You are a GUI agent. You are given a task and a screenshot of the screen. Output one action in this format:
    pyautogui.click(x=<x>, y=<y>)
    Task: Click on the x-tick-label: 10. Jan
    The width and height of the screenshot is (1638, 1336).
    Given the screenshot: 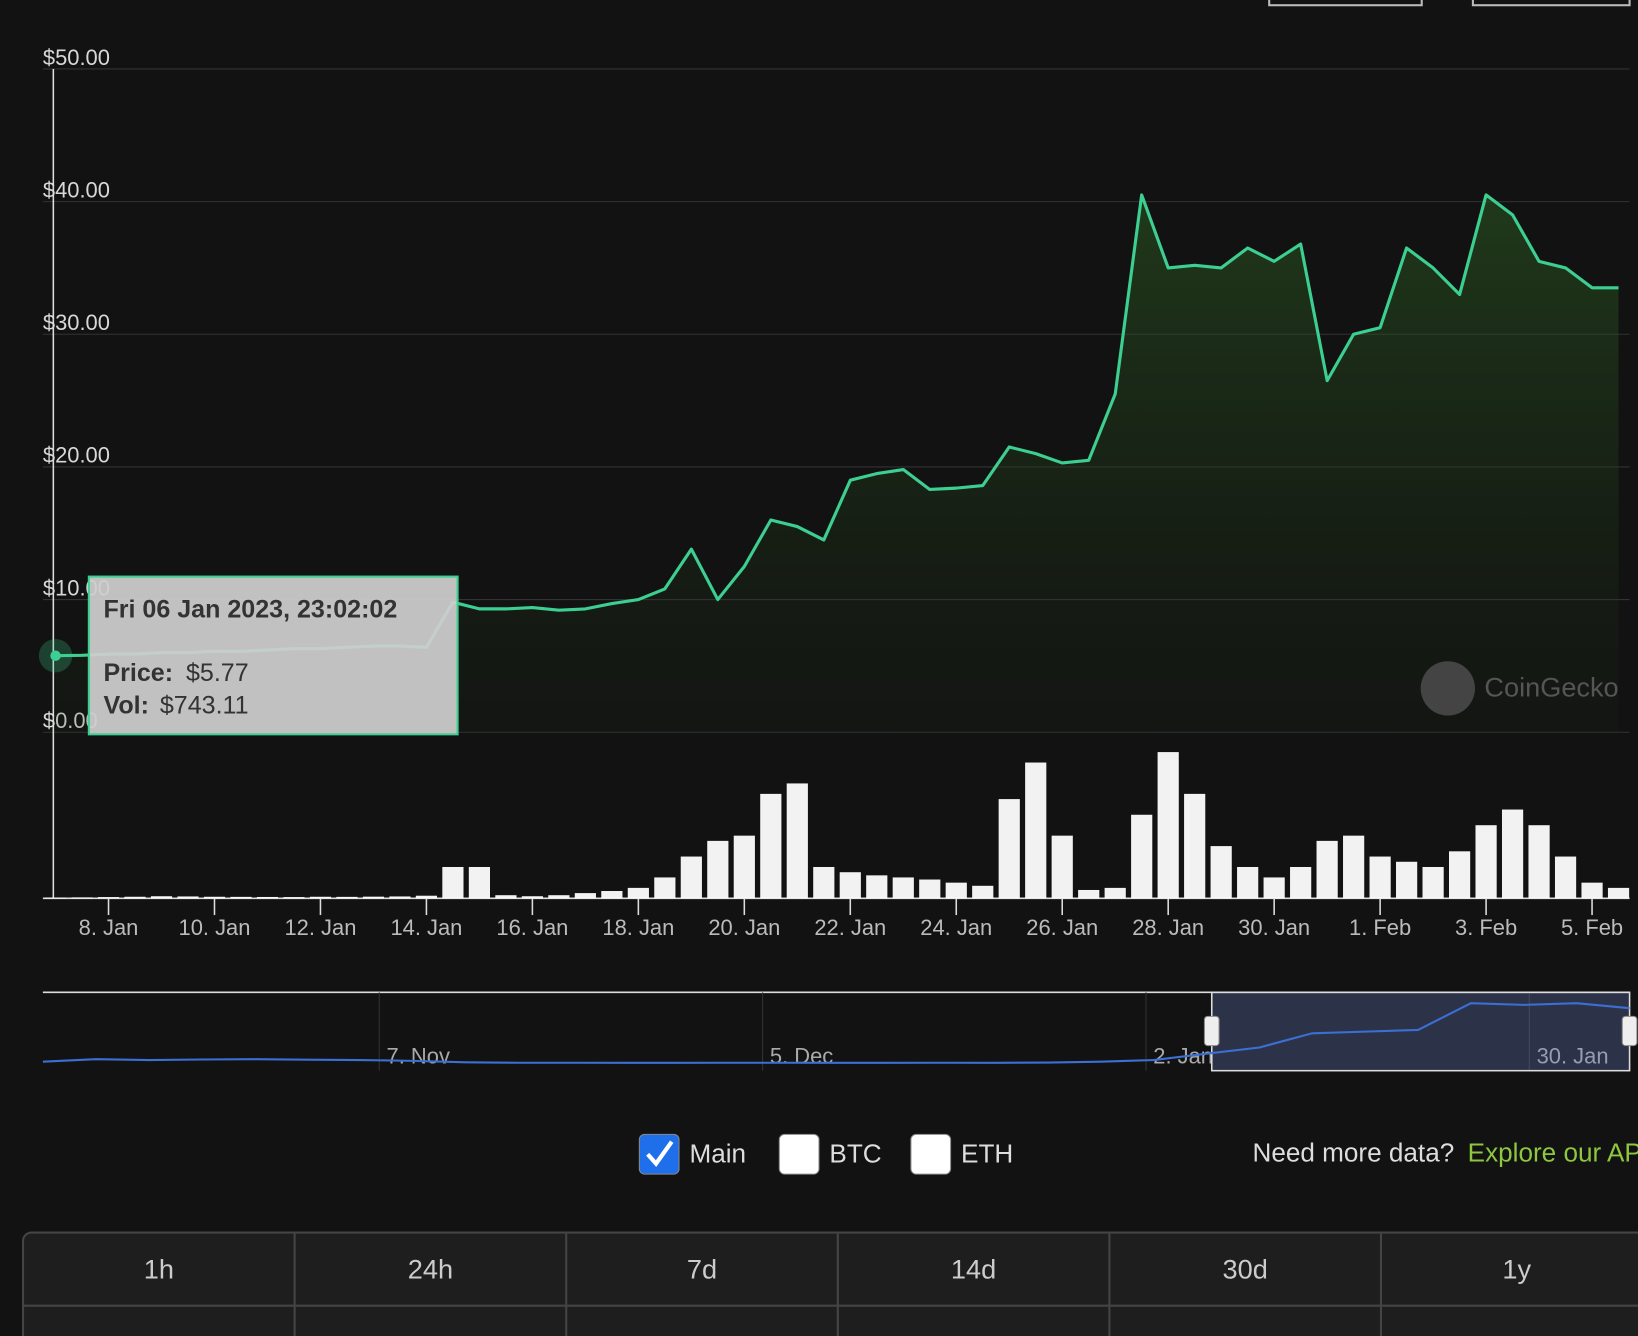 What is the action you would take?
    pyautogui.click(x=215, y=927)
    